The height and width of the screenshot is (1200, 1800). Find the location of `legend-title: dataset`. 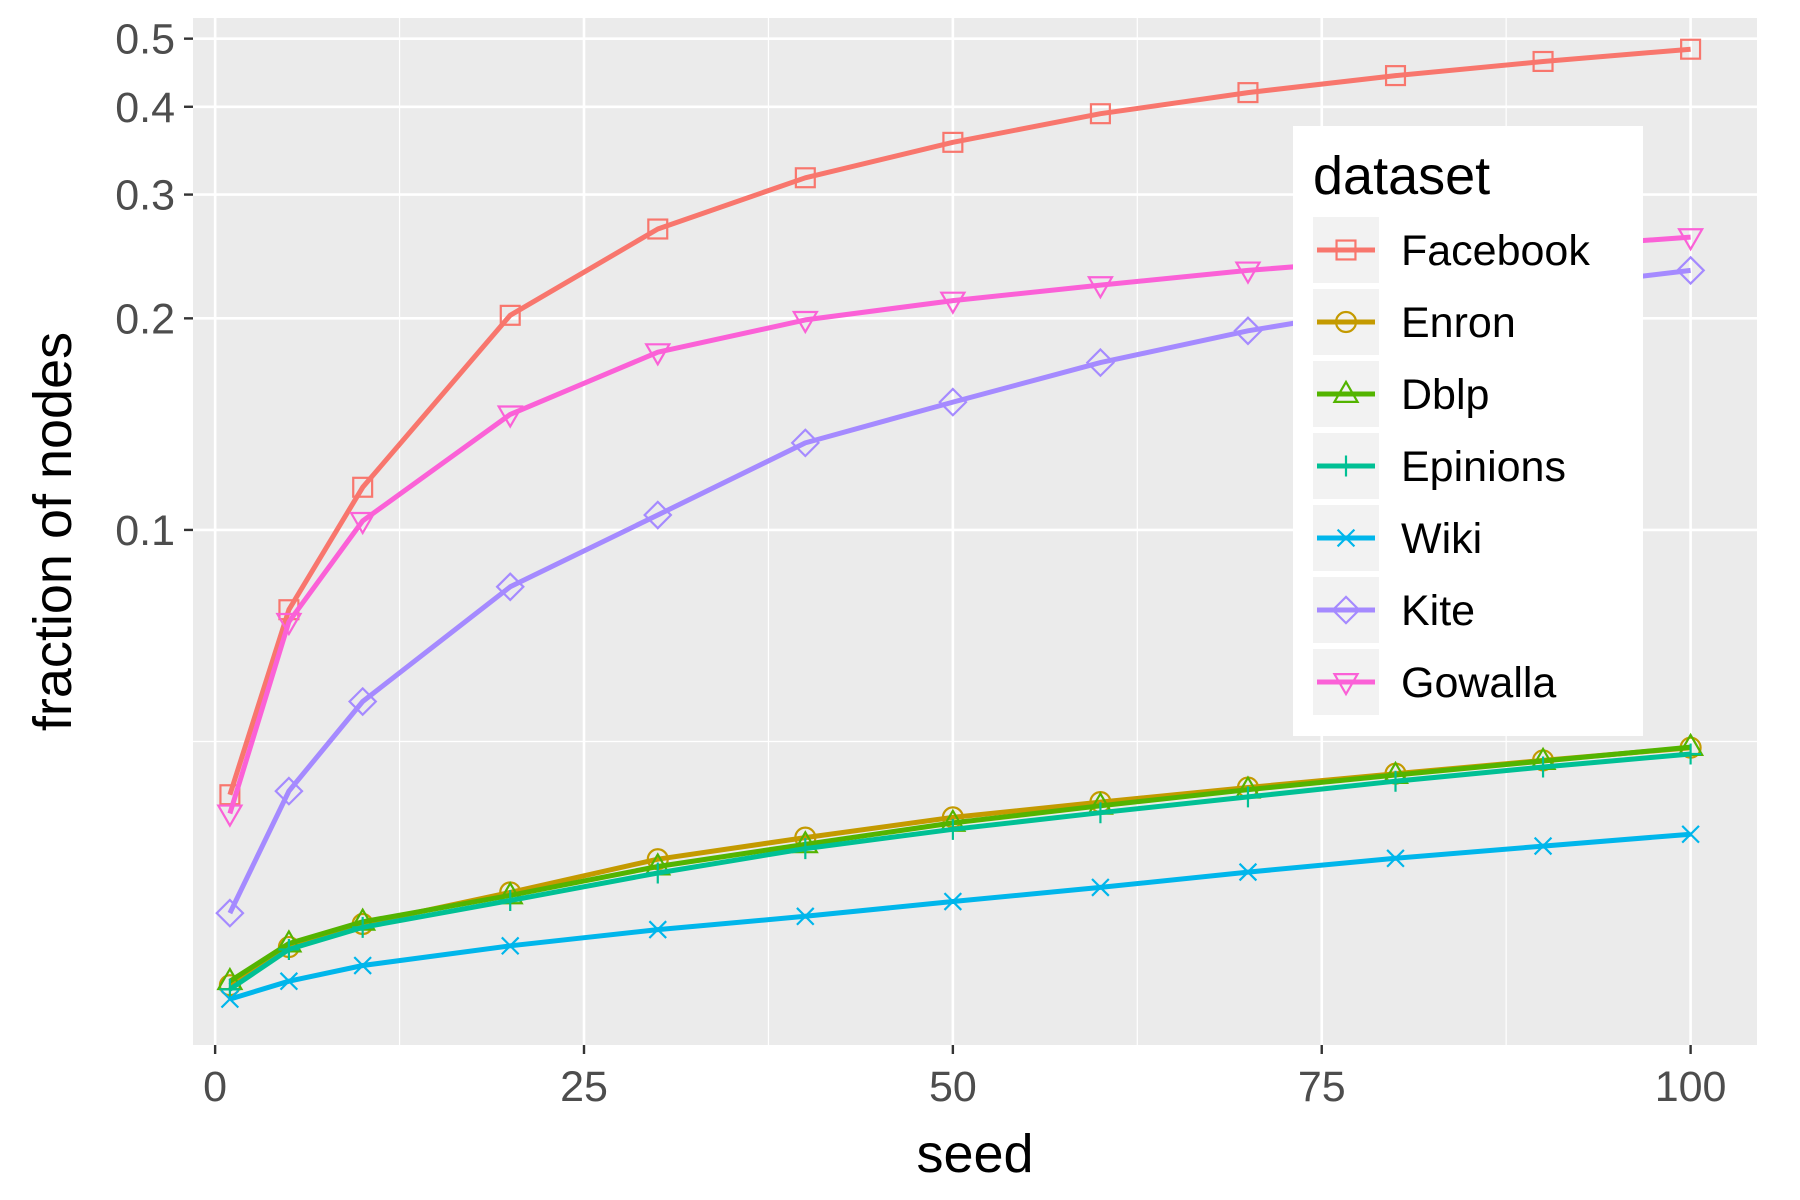

legend-title: dataset is located at coordinates (1401, 176).